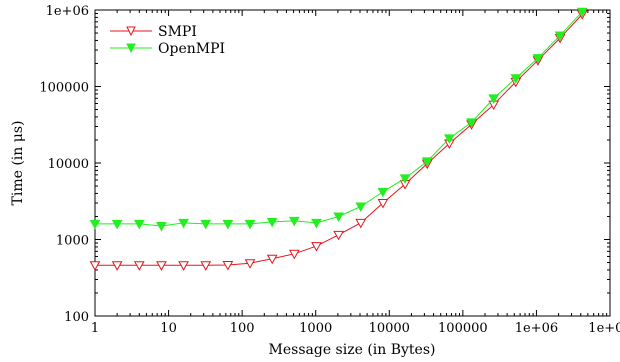 Image resolution: width=620 pixels, height=362 pixels. I want to click on y-tick-label: 100, so click(76, 317).